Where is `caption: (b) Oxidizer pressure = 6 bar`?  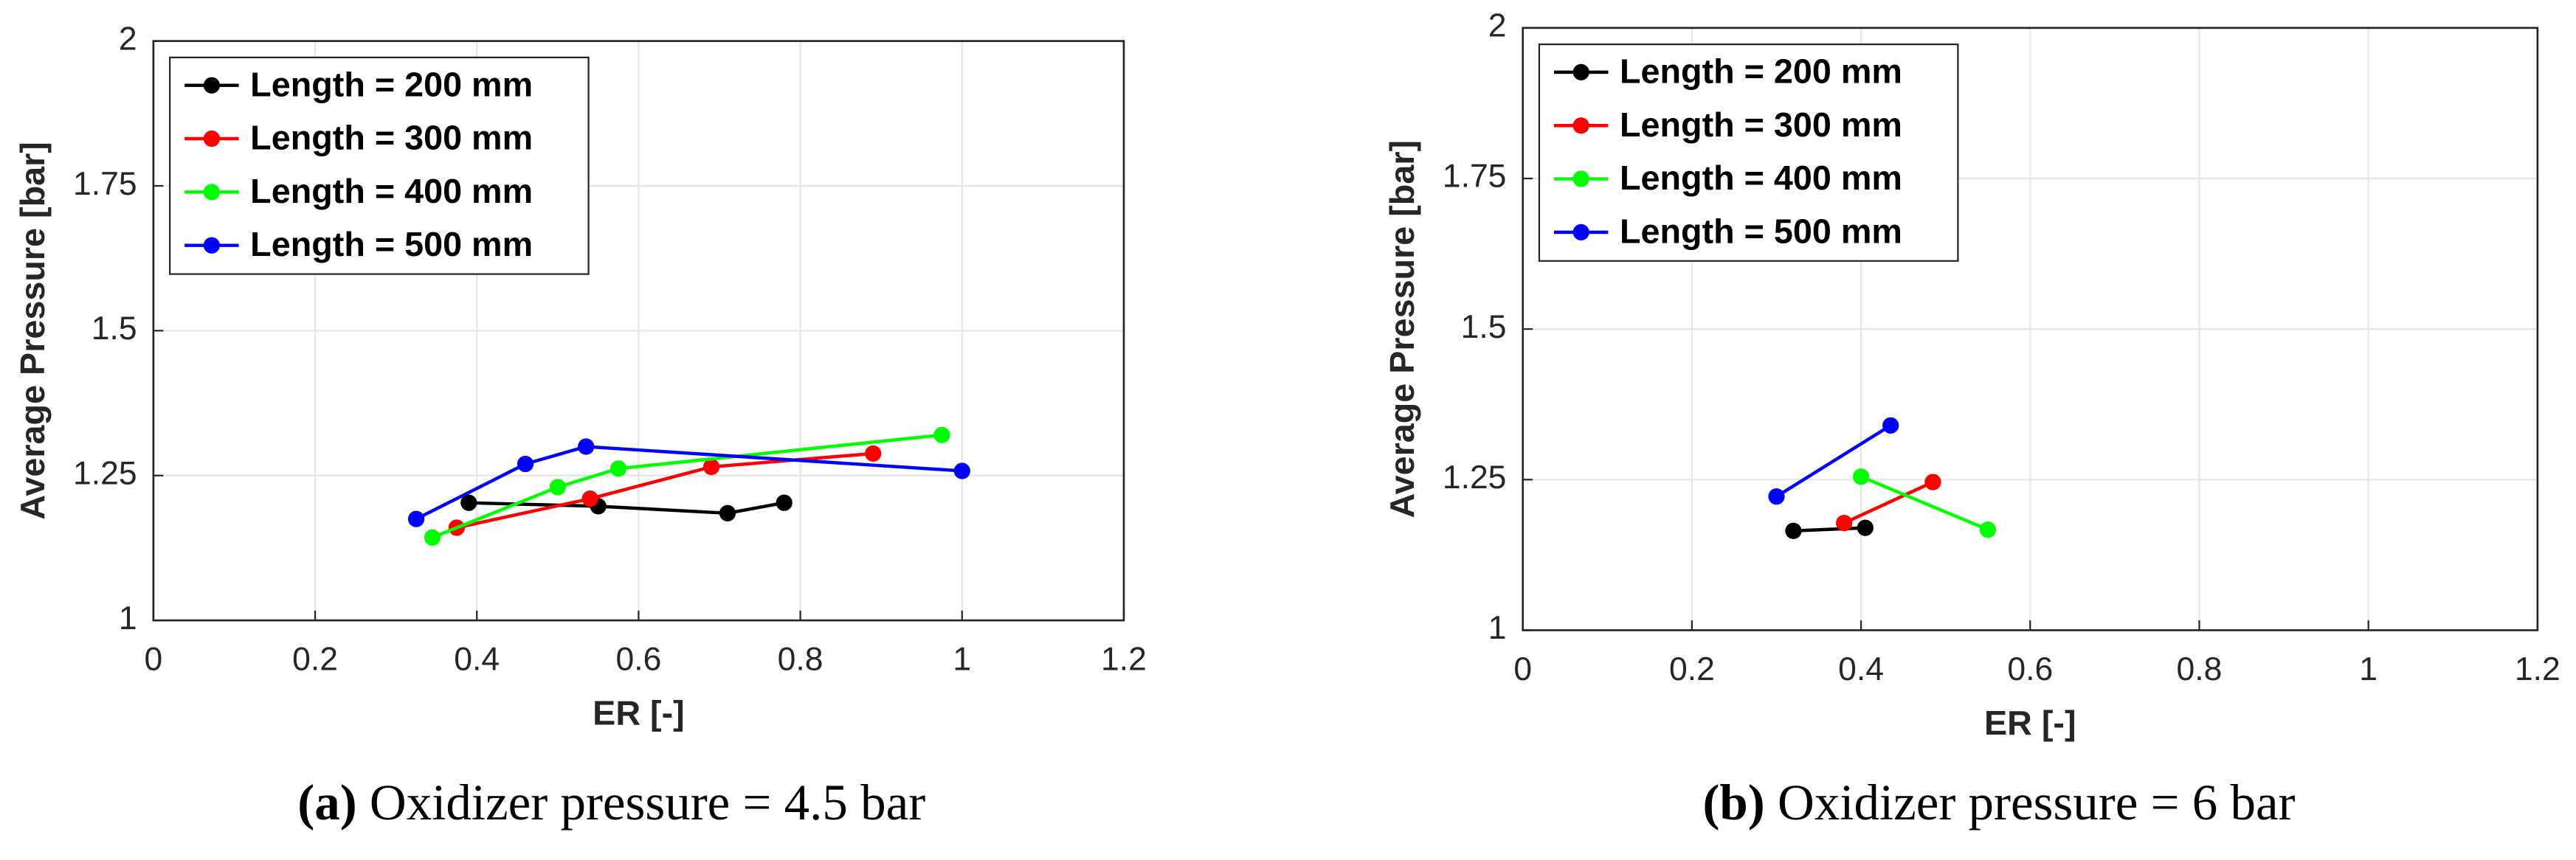 caption: (b) Oxidizer pressure = 6 bar is located at coordinates (1999, 802).